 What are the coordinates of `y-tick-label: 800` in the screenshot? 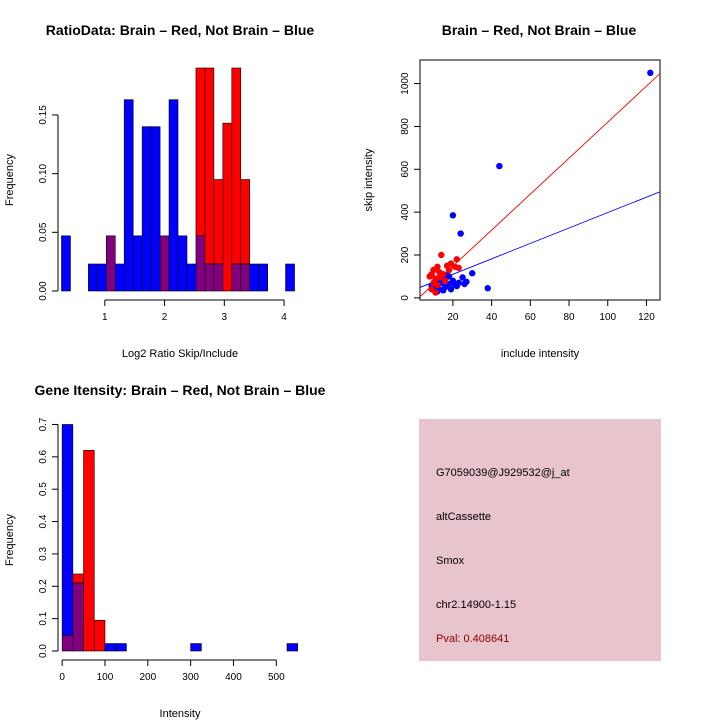 It's located at (405, 126).